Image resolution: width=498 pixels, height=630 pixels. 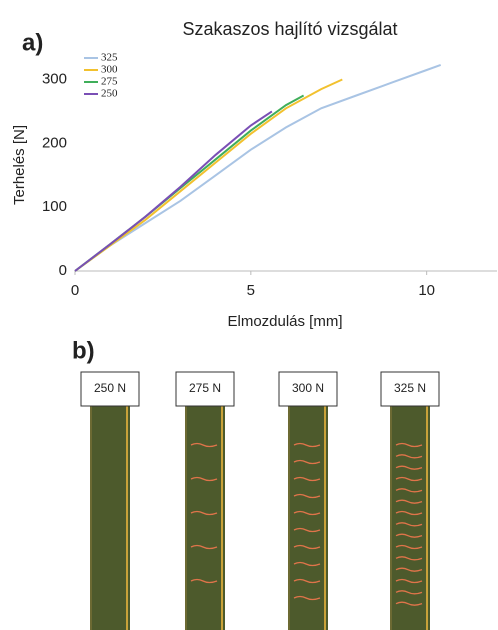 I want to click on legend-label: 300, so click(x=109, y=70).